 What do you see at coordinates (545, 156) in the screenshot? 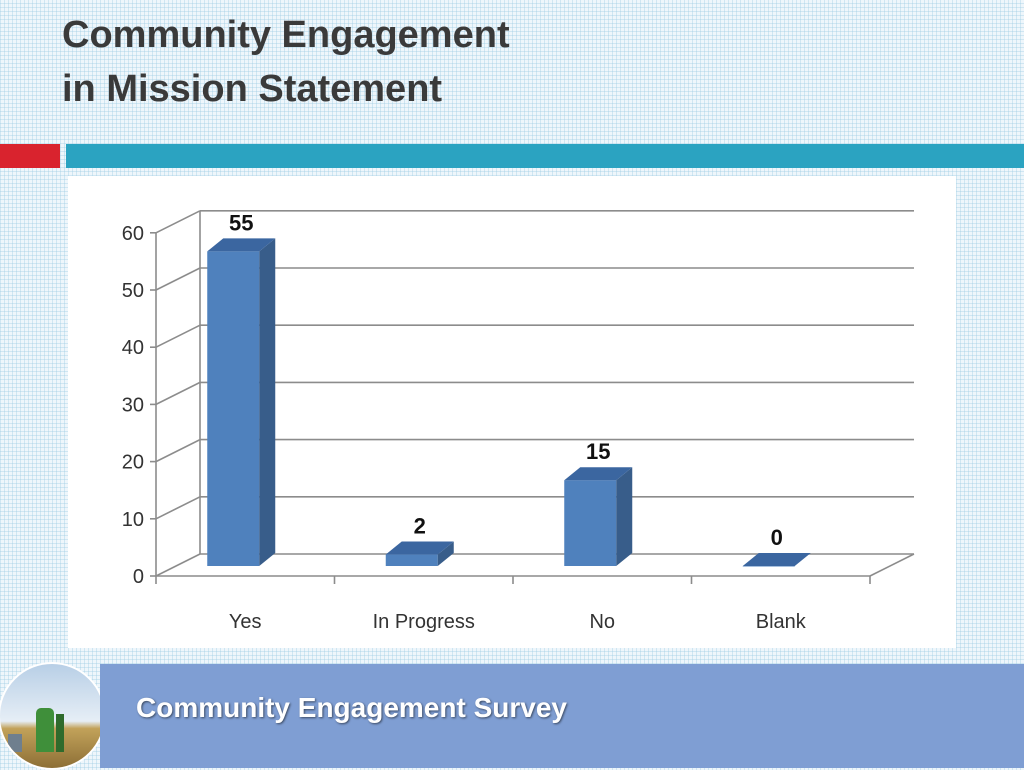
I see `accent-bar-teal` at bounding box center [545, 156].